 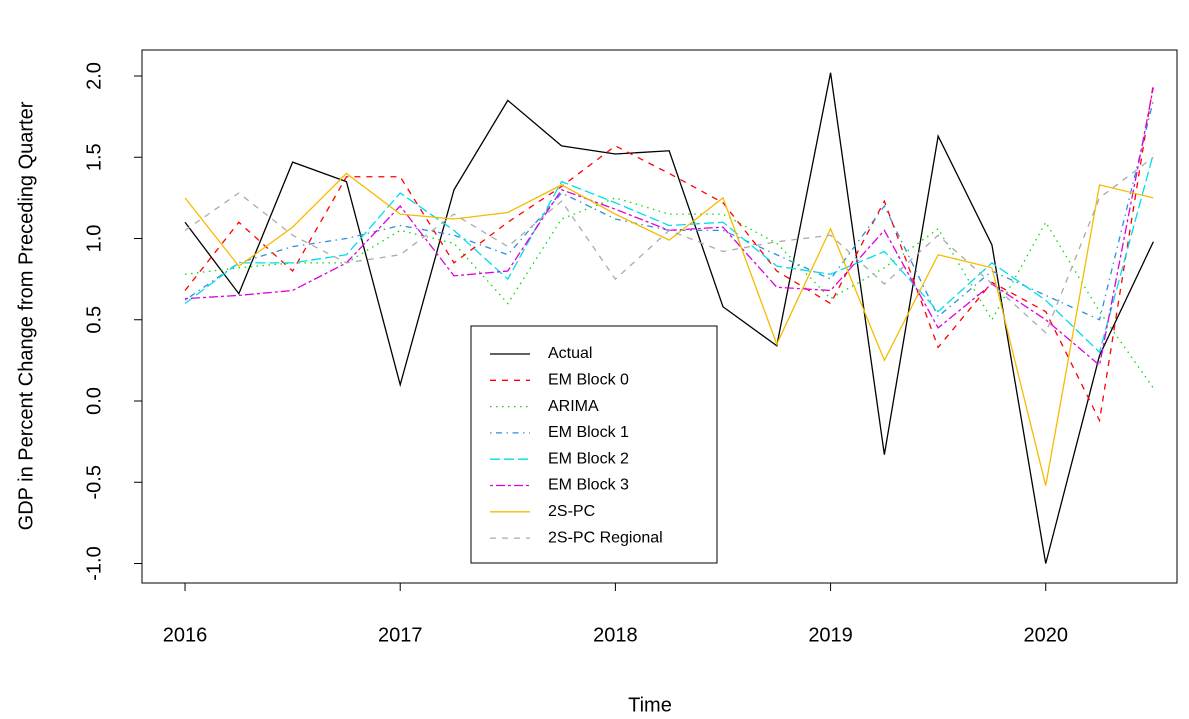 I want to click on legend-label: Actual, so click(x=570, y=353).